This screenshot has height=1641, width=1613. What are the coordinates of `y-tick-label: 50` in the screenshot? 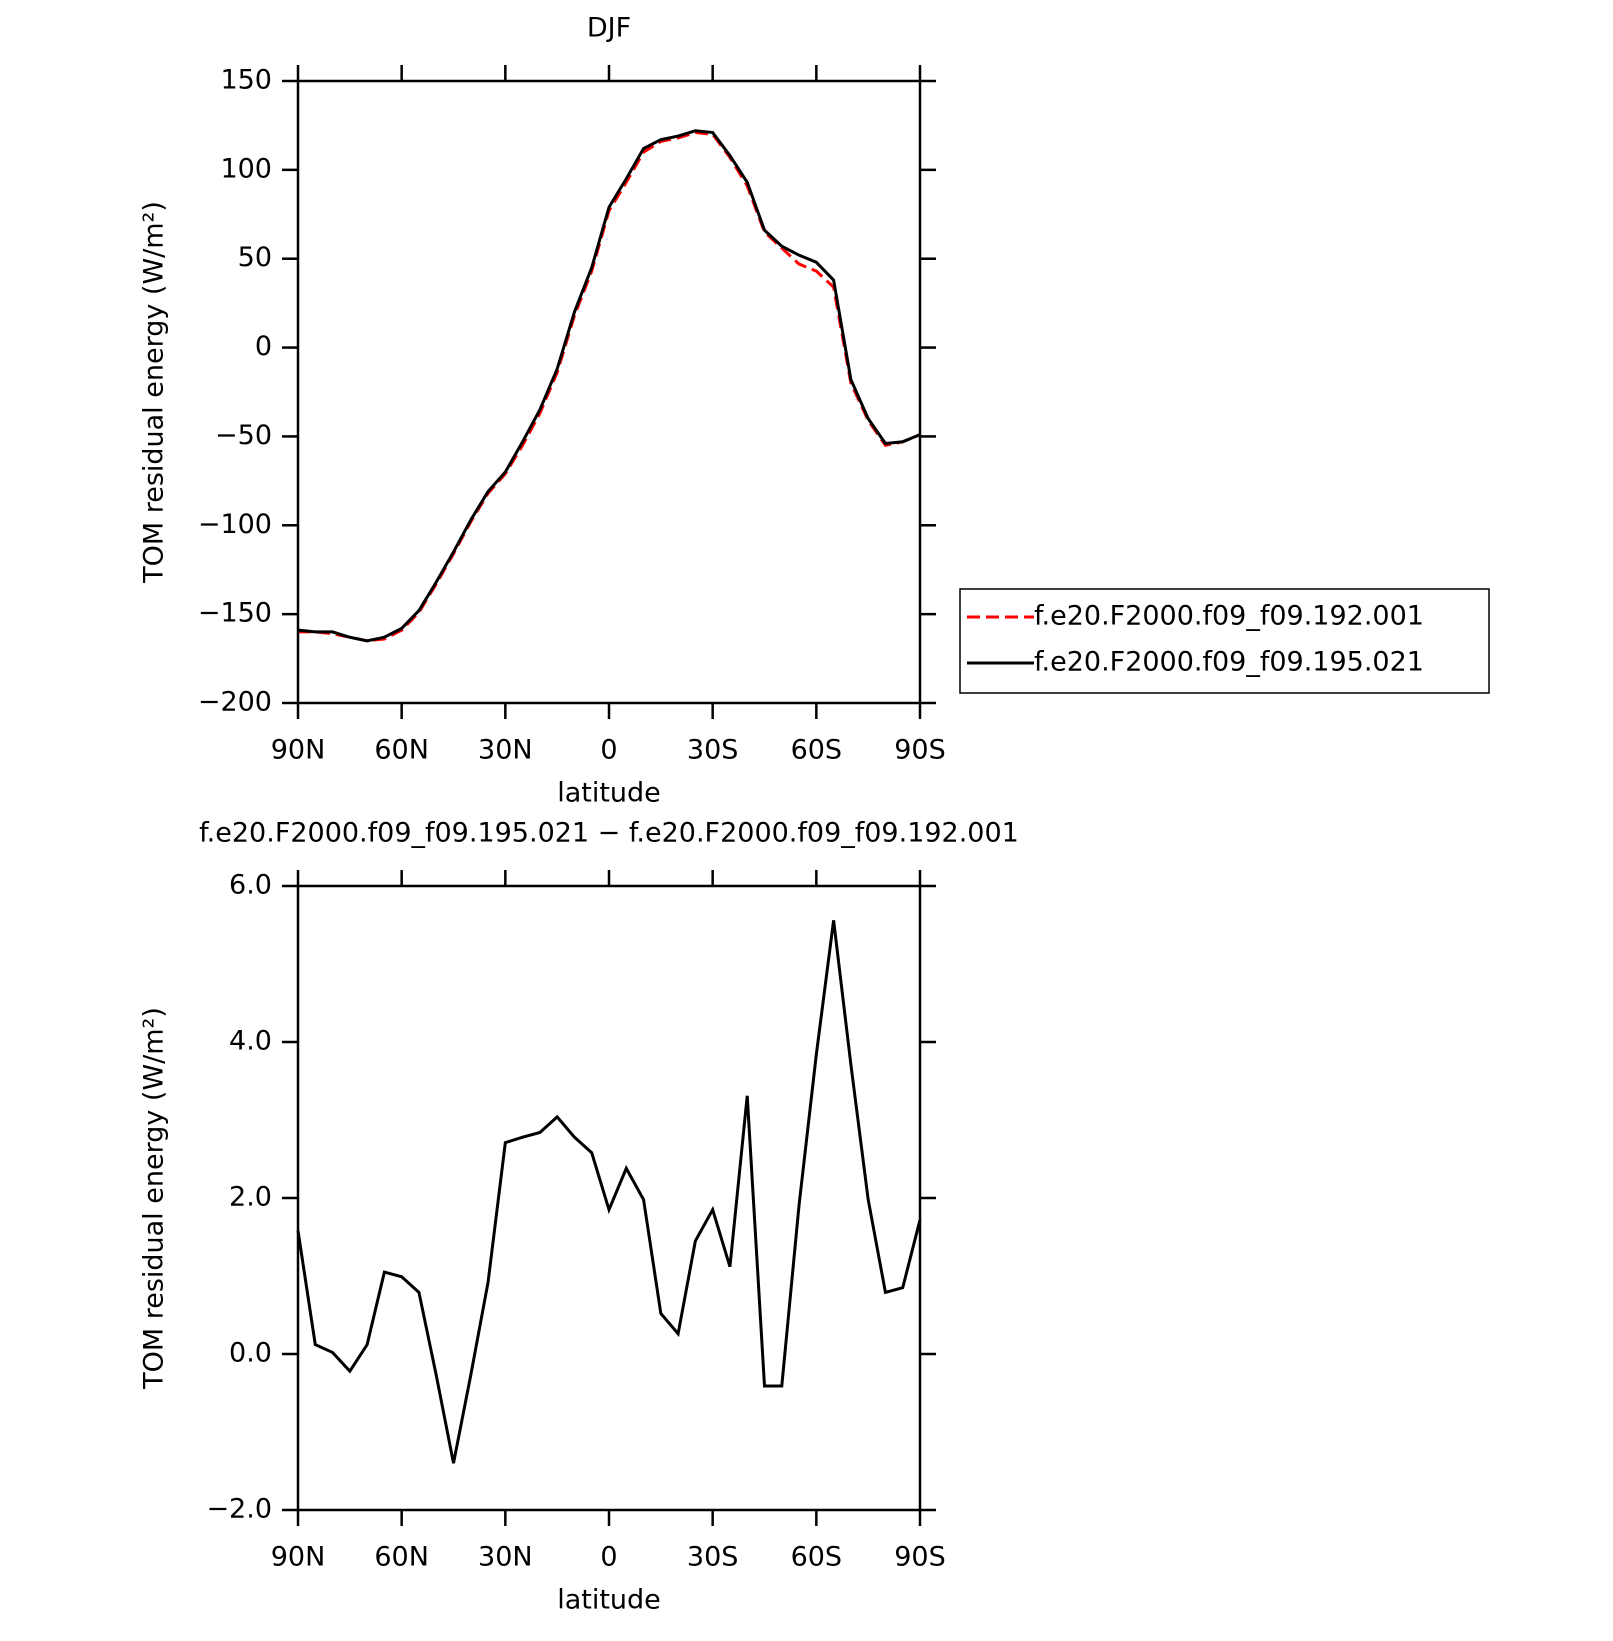 It's located at (255, 257).